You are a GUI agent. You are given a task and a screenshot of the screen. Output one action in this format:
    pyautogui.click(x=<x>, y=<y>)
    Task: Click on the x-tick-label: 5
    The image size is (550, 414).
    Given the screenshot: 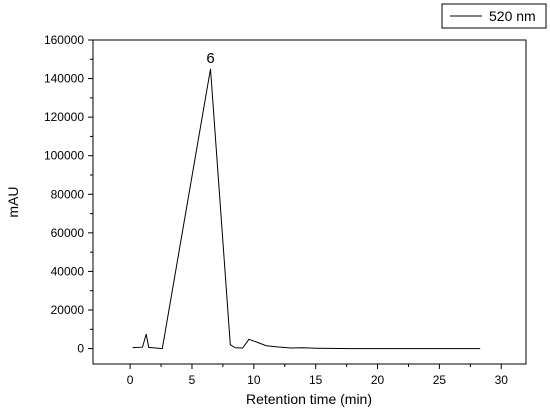 What is the action you would take?
    pyautogui.click(x=192, y=380)
    